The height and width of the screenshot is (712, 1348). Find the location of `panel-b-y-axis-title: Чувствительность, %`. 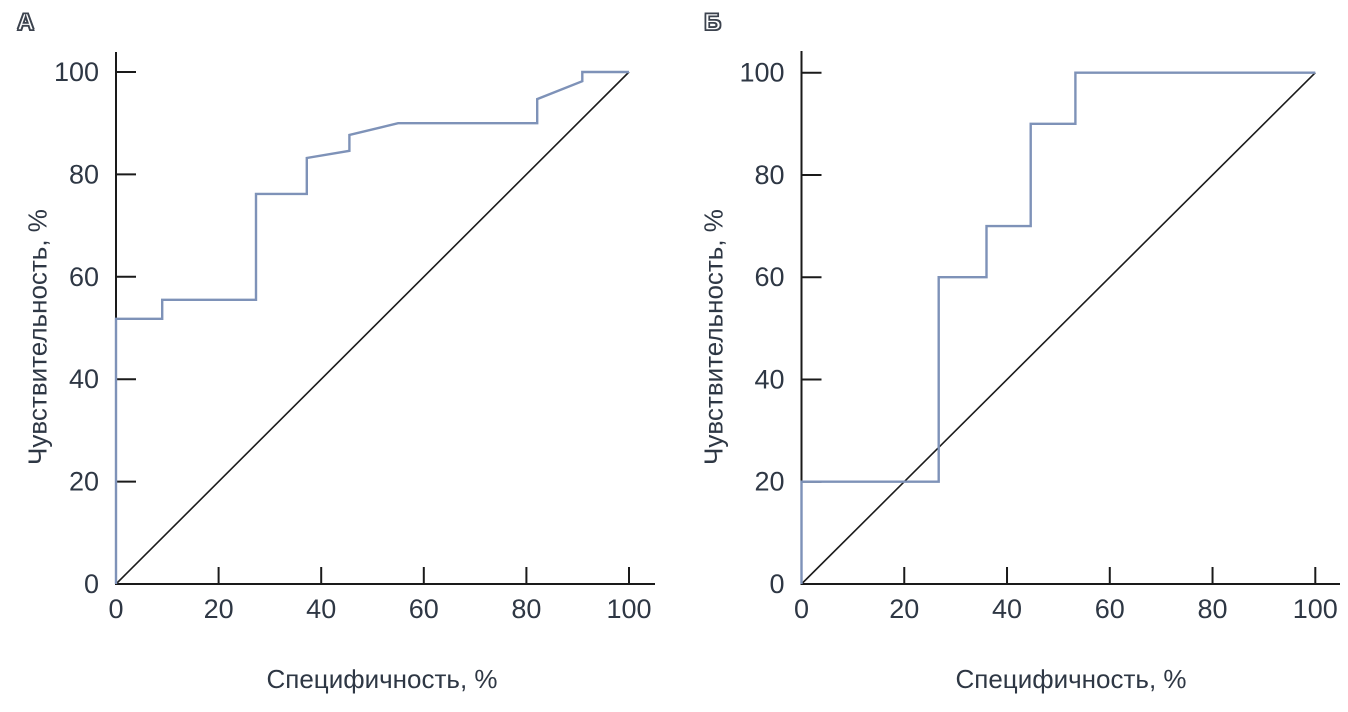

panel-b-y-axis-title: Чувствительность, % is located at coordinates (713, 337).